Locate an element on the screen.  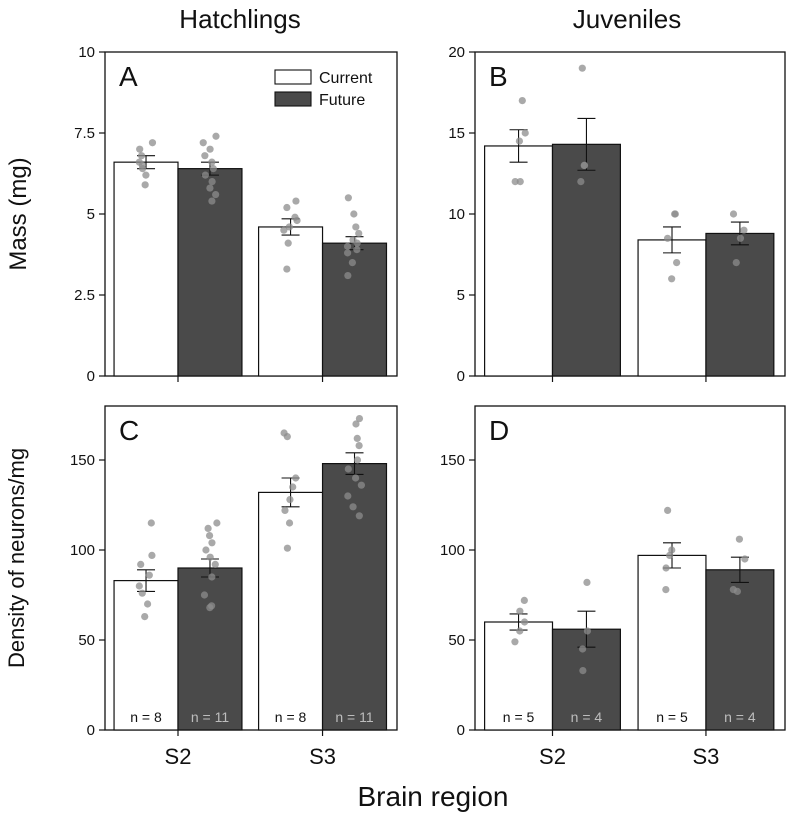
y-tick-label: 150 is located at coordinates (82, 460).